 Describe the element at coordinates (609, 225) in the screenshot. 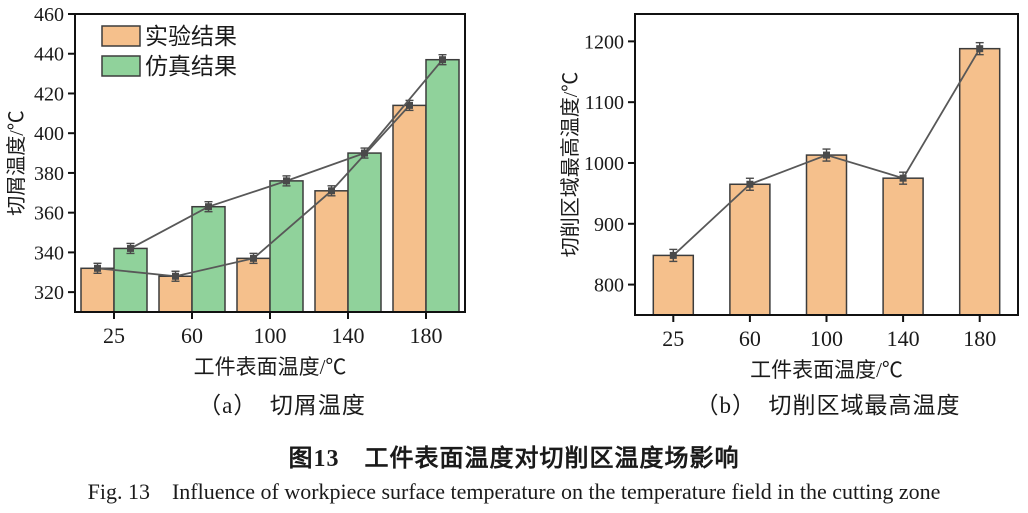

I see `y-tick-label: 900` at that location.